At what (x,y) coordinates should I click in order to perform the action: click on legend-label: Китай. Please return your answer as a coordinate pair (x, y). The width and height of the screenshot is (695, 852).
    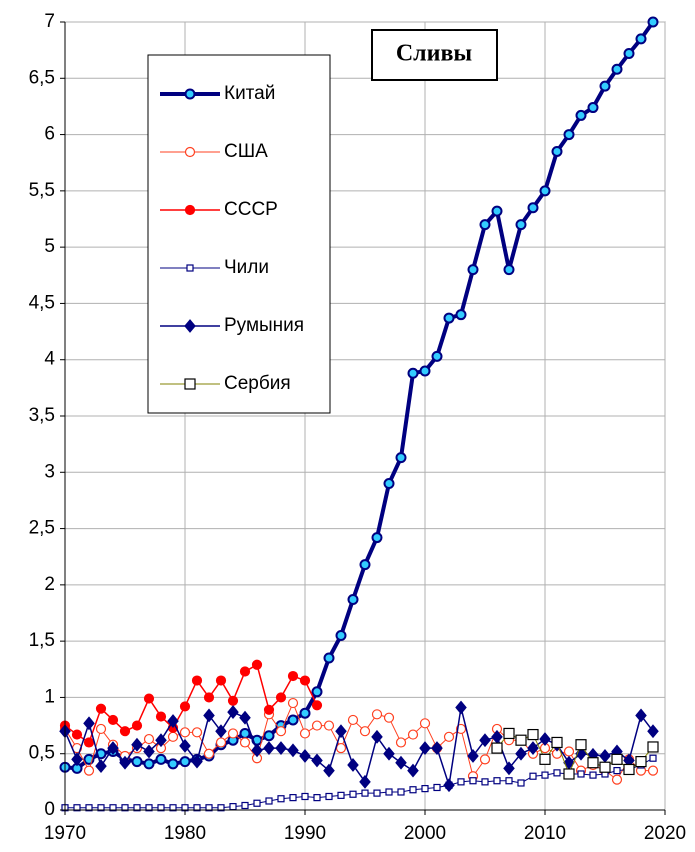
    Looking at the image, I should click on (249, 93).